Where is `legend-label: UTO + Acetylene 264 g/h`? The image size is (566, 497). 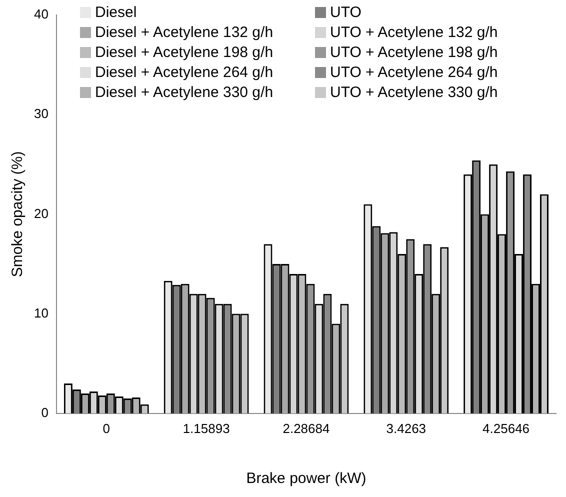 legend-label: UTO + Acetylene 264 g/h is located at coordinates (414, 72).